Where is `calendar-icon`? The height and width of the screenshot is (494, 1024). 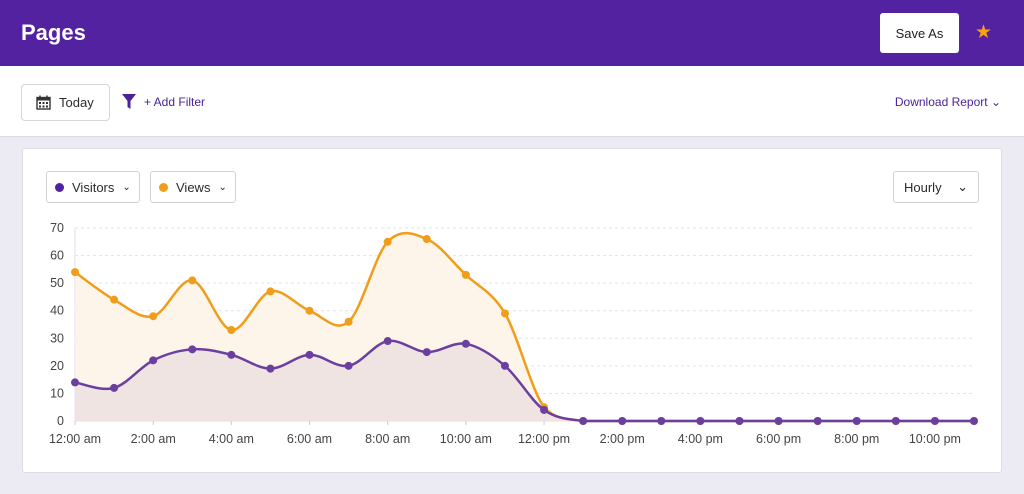
calendar-icon is located at coordinates (43, 102).